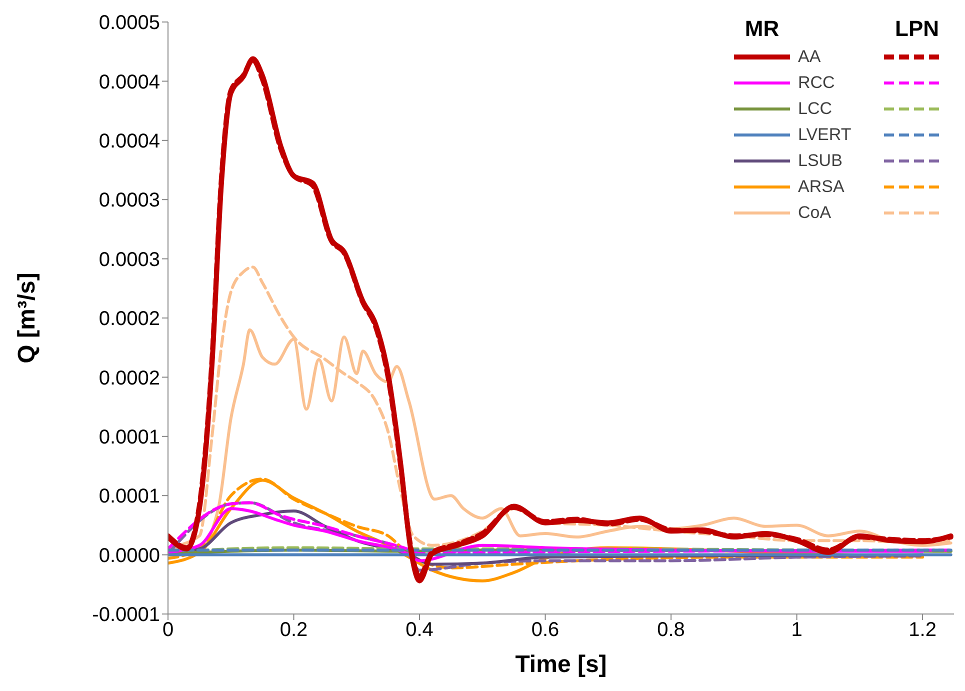 The width and height of the screenshot is (965, 691). I want to click on annotation: LPN, so click(917, 29).